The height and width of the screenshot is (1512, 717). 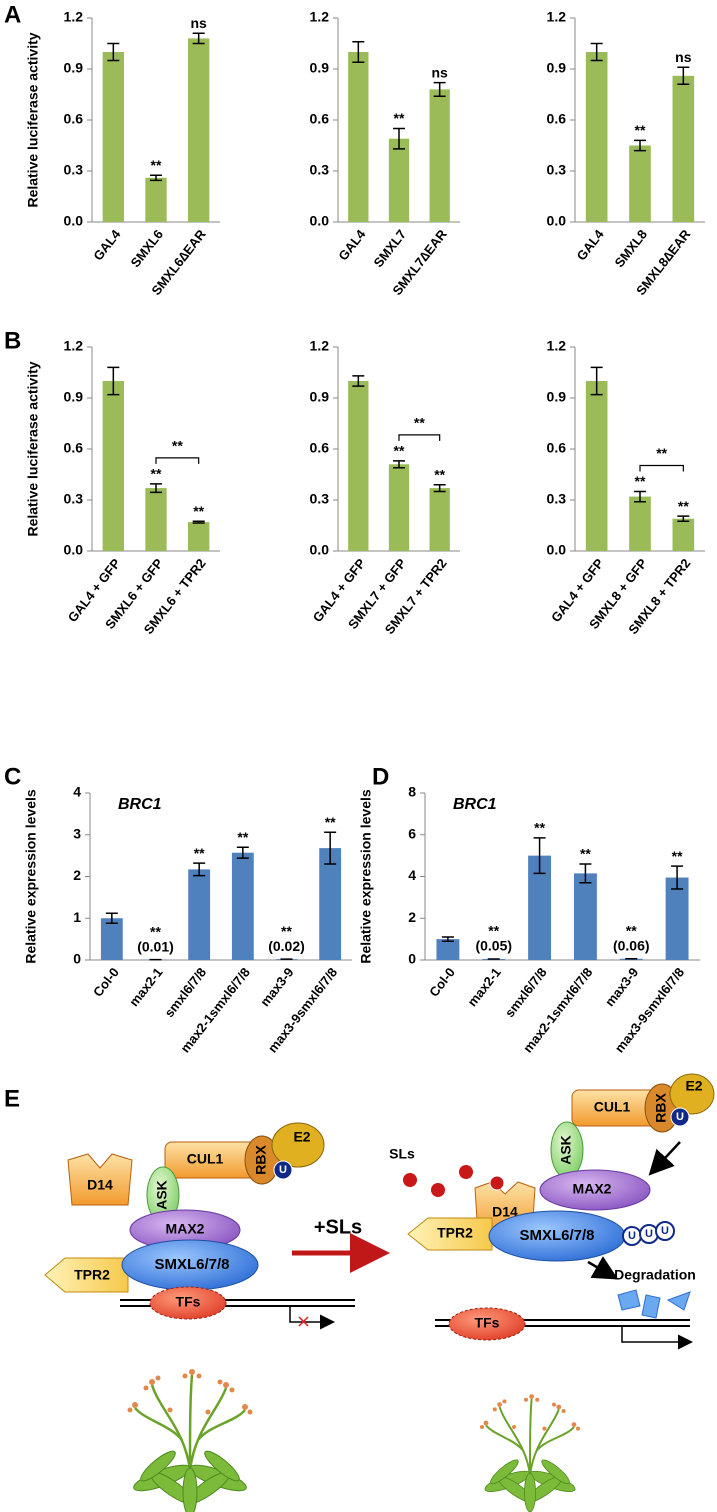 I want to click on panel-label: A, so click(x=12, y=14).